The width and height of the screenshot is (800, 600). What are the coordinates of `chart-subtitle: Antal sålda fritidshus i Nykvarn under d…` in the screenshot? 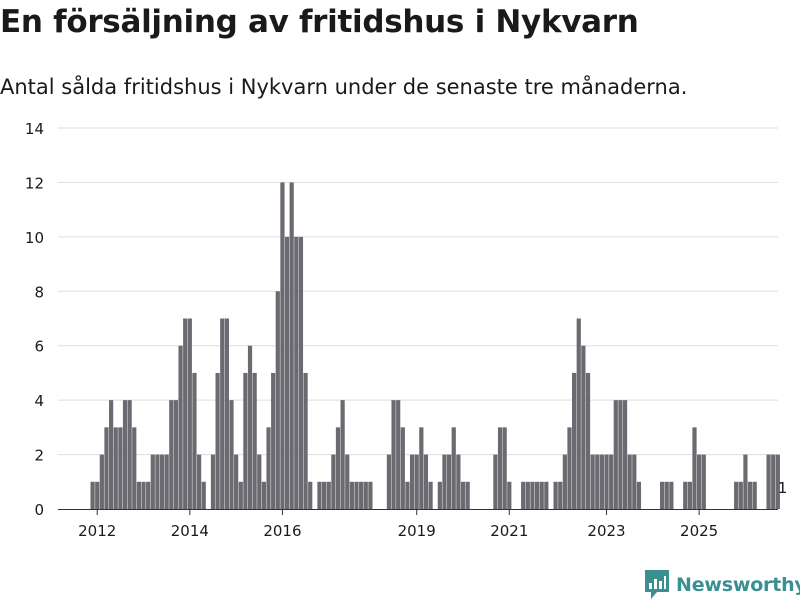 It's located at (344, 87).